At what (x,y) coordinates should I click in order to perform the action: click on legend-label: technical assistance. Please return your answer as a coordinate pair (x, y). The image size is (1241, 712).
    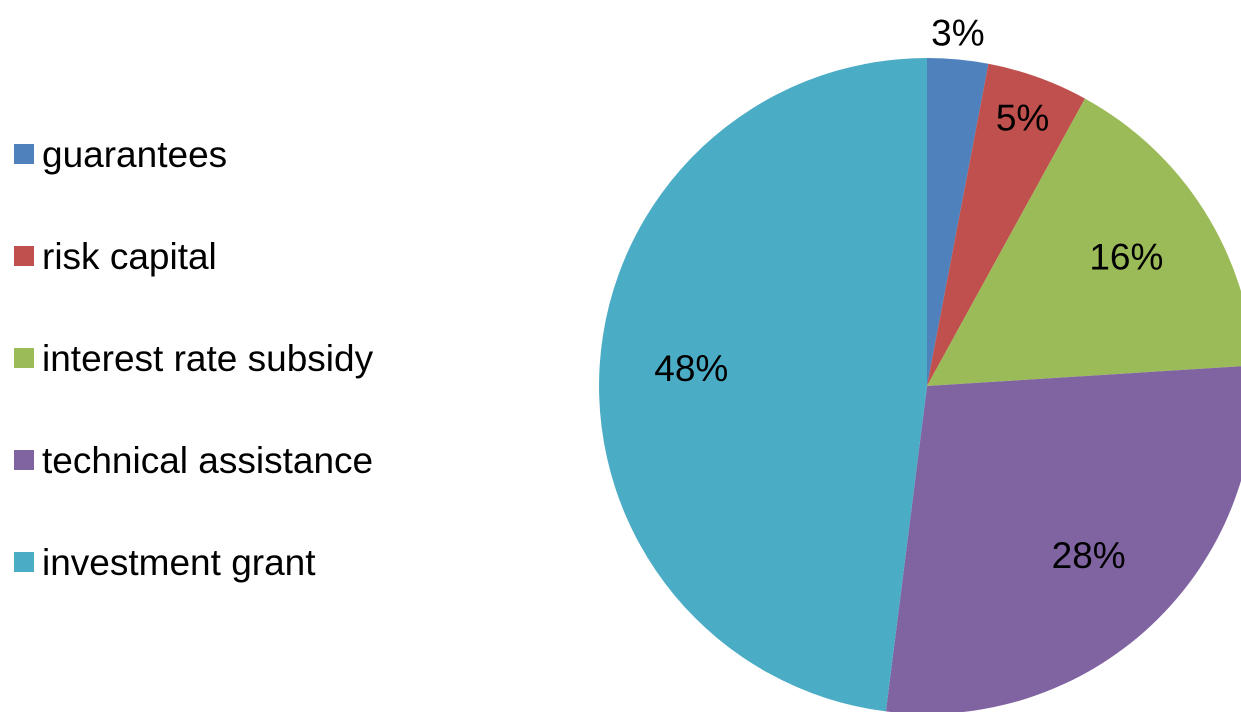
    Looking at the image, I should click on (208, 460).